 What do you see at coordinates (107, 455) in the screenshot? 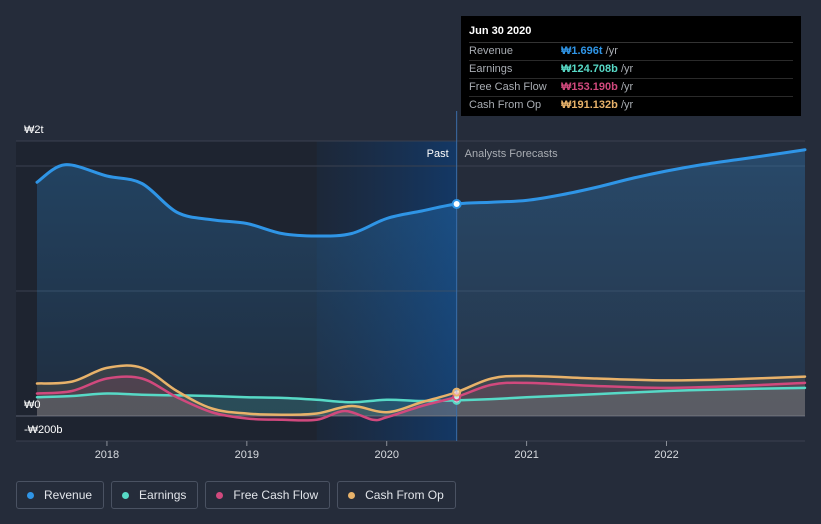
I see `x-tick-label: 2018` at bounding box center [107, 455].